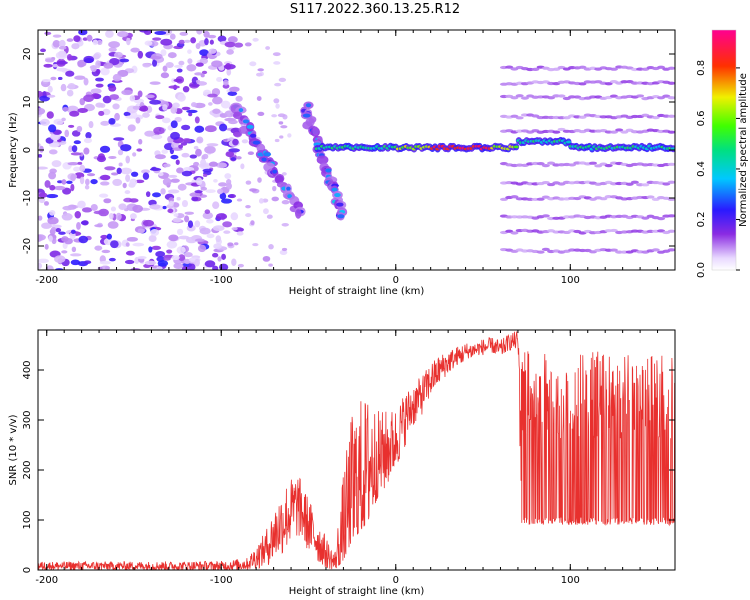 Image resolution: width=750 pixels, height=600 pixels. I want to click on x-axis-label: Height of straight line (km), so click(357, 591).